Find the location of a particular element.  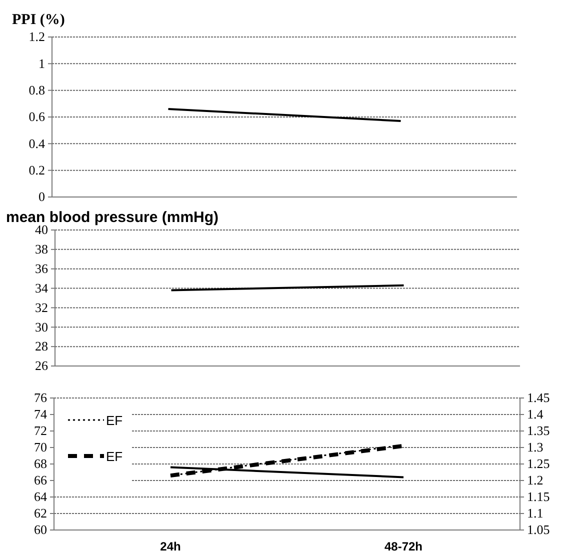

y-tick-label: 70 is located at coordinates (40, 447).